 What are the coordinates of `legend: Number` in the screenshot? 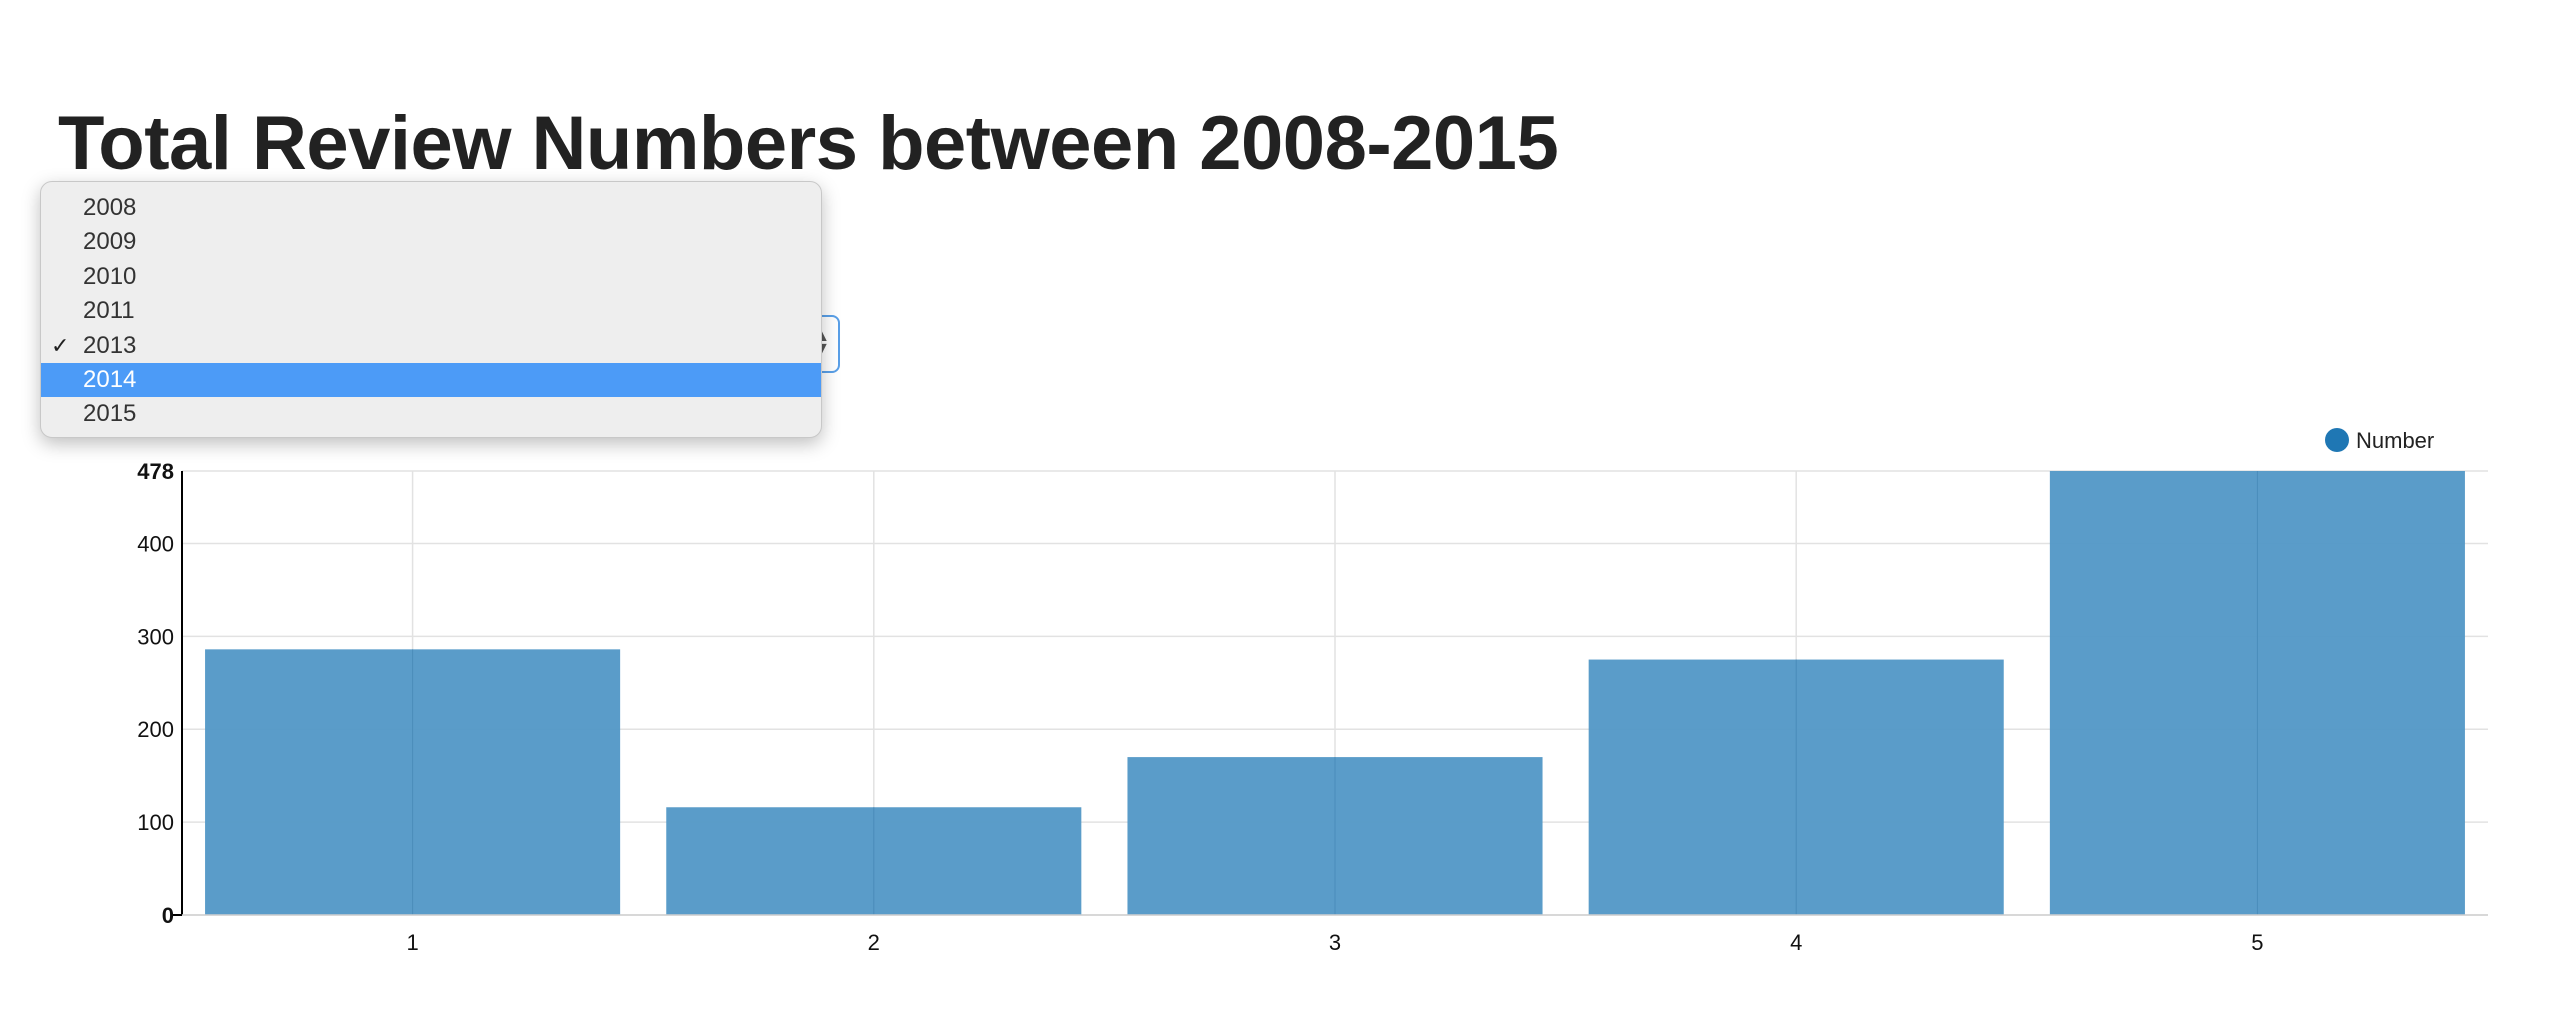 It's located at (2379, 440).